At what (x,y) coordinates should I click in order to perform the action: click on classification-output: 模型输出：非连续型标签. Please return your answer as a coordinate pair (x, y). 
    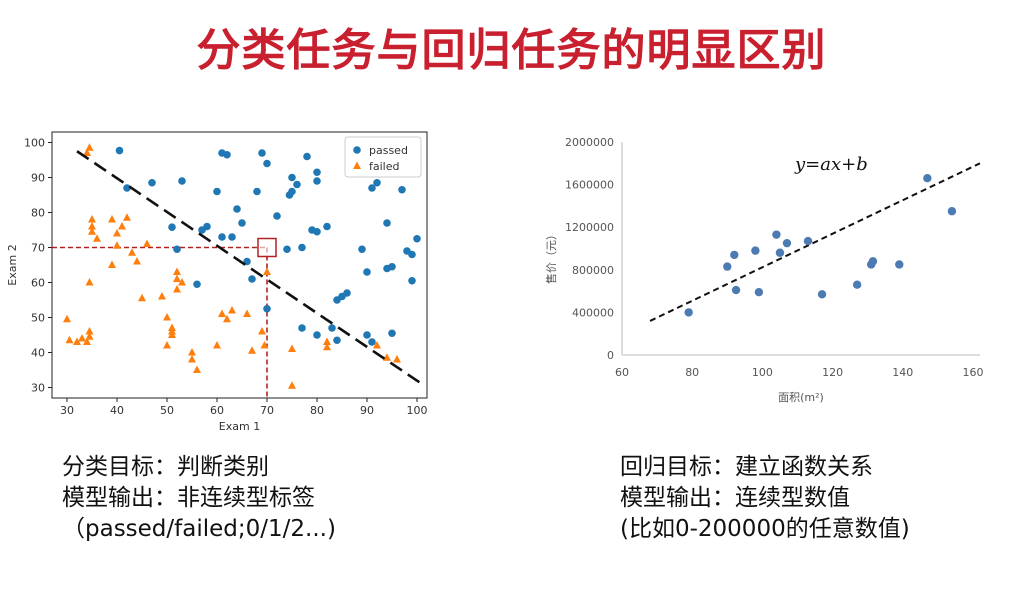
    Looking at the image, I should click on (188, 498).